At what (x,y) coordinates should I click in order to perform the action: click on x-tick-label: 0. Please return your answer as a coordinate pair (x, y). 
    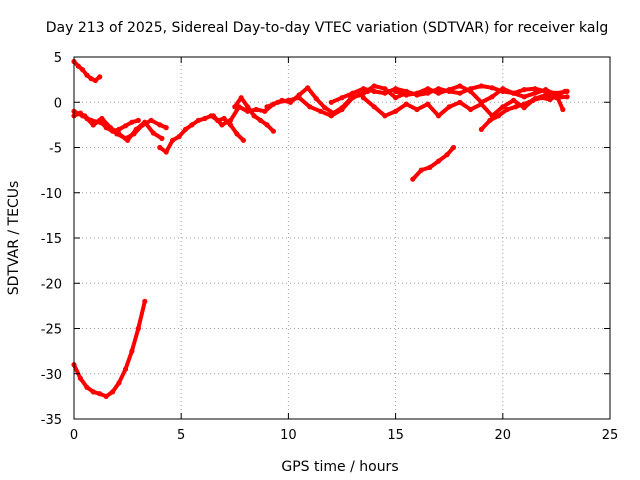
    Looking at the image, I should click on (74, 435).